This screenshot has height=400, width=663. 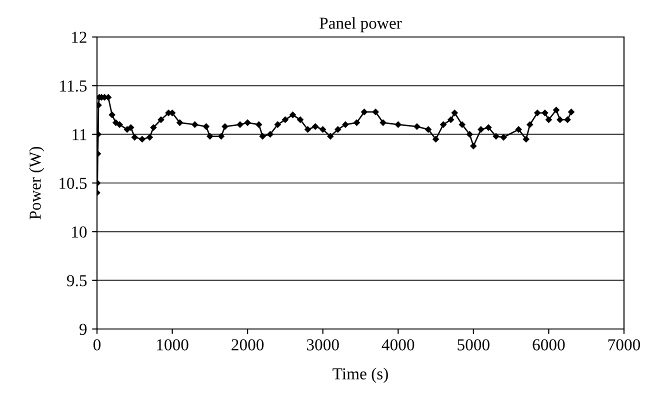 I want to click on chart-title: Panel power, so click(x=361, y=24).